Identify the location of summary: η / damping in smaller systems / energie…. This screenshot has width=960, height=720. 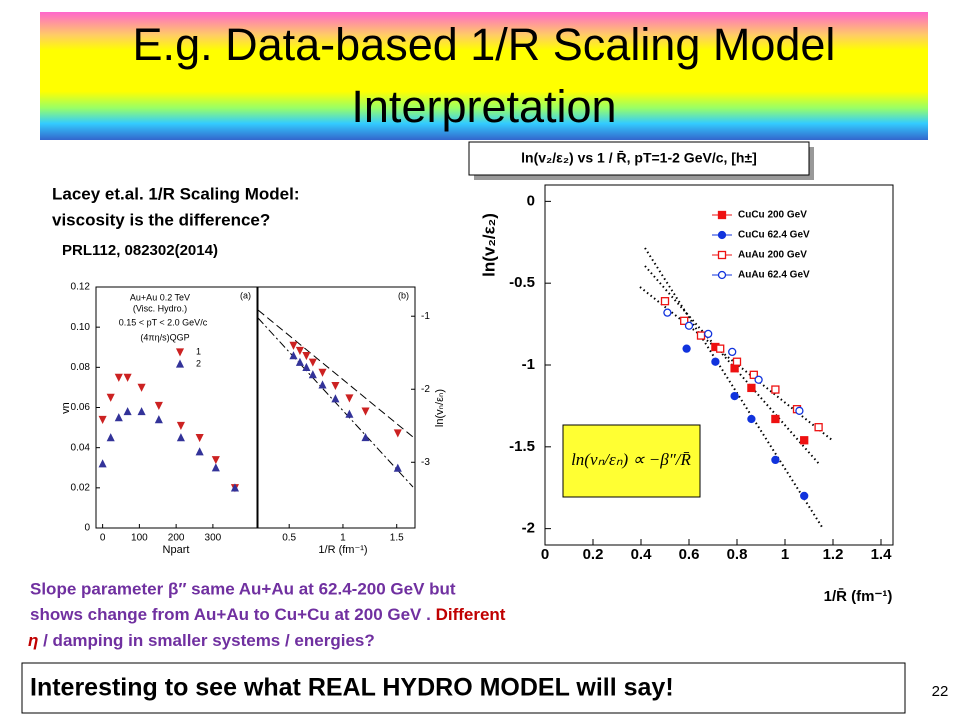
(201, 640).